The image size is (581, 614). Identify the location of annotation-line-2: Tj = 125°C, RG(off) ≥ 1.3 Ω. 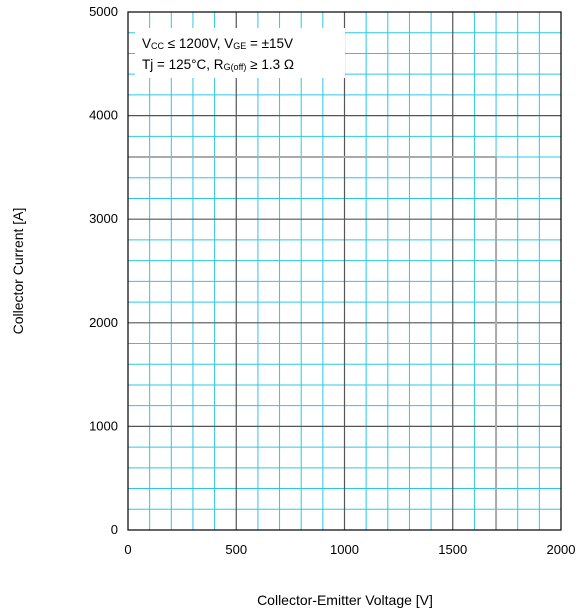
(218, 64).